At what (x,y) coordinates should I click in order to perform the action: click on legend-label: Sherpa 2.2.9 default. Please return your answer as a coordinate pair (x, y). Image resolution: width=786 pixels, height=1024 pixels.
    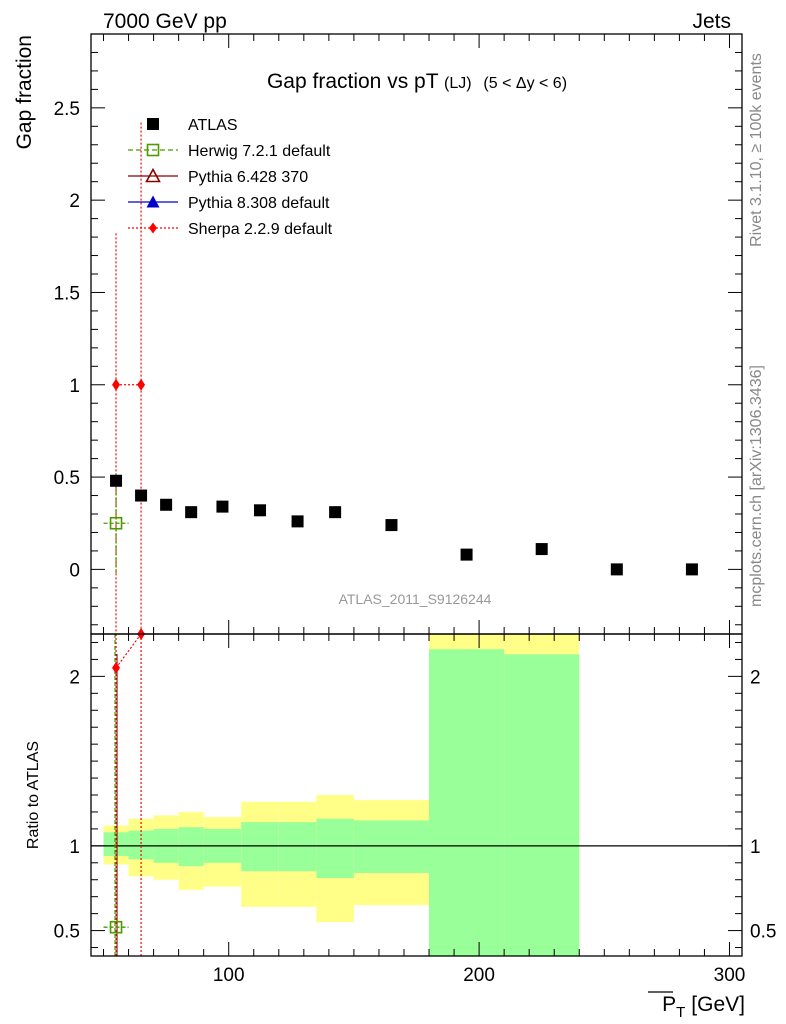
    Looking at the image, I should click on (260, 229).